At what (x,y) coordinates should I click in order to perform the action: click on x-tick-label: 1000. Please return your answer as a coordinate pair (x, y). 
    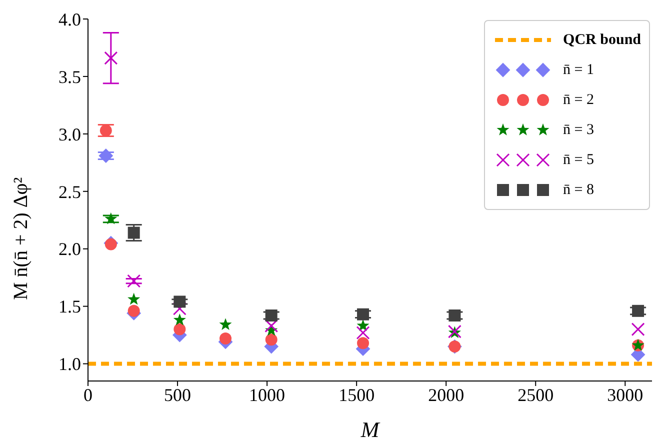
    Looking at the image, I should click on (267, 394).